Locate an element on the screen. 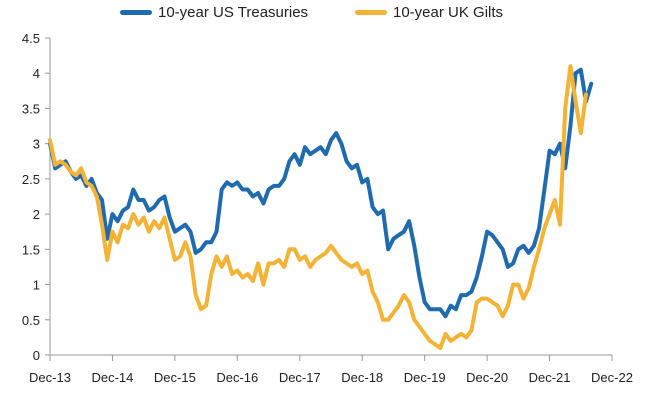  x-tick-label: Dec-19 is located at coordinates (425, 377).